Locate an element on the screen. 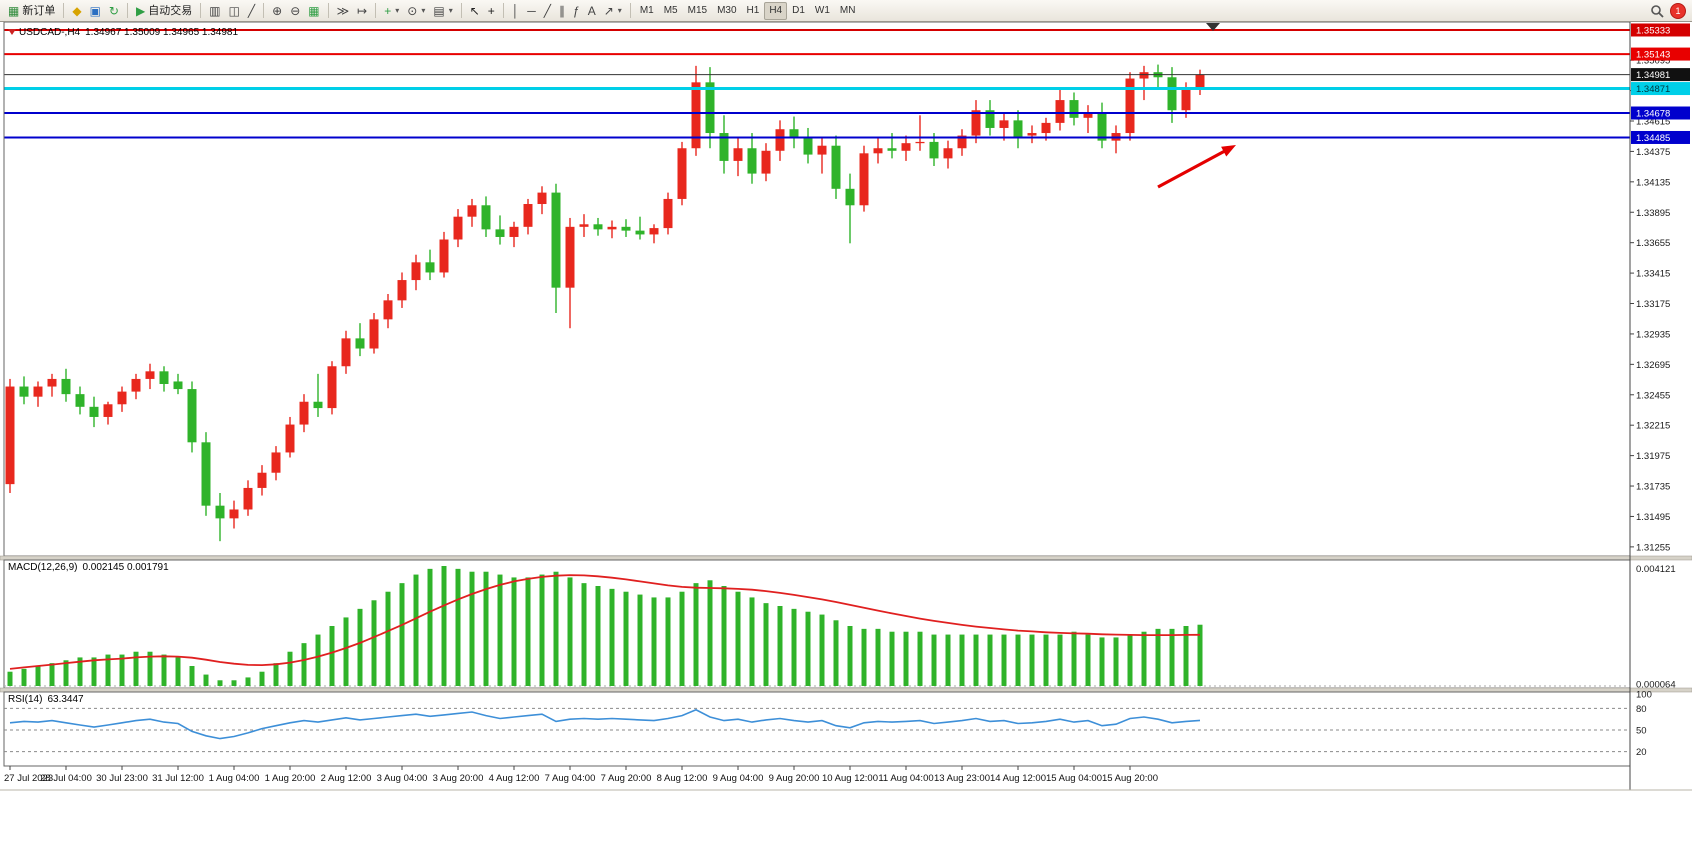 The height and width of the screenshot is (850, 1692). timeframe-m1-button: M1 is located at coordinates (646, 10).